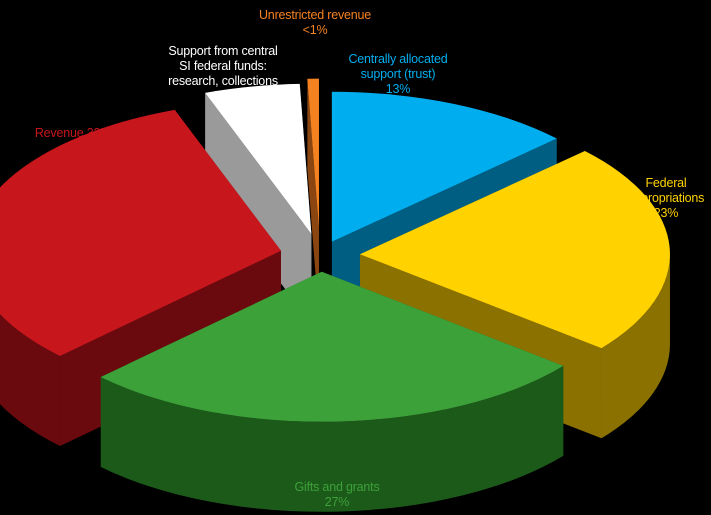 This screenshot has height=515, width=711. I want to click on label-unrestricted-revenue: Unrestricted revenue <1%, so click(315, 23).